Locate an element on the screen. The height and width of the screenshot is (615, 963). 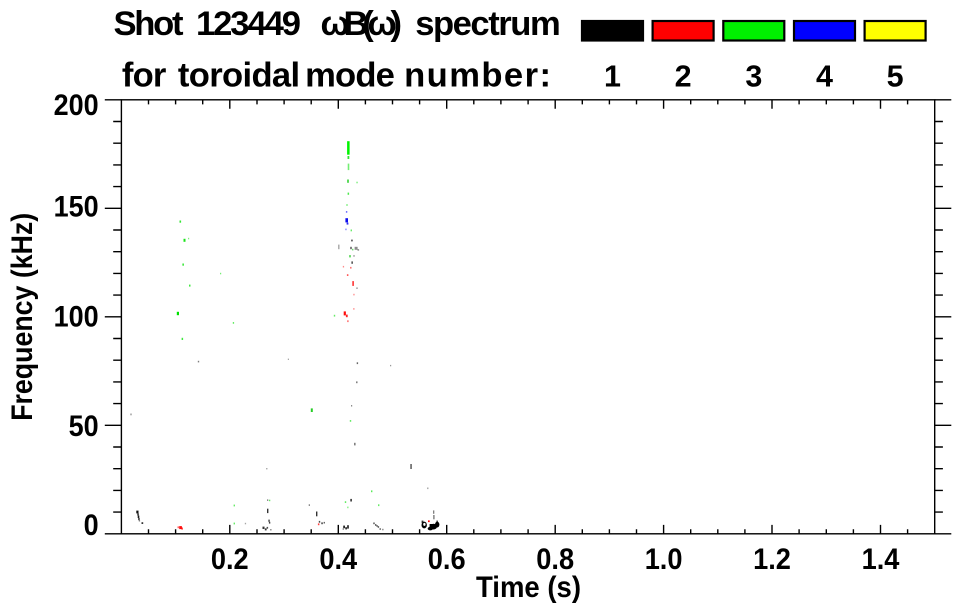
svg-text: 1.0 is located at coordinates (664, 559).